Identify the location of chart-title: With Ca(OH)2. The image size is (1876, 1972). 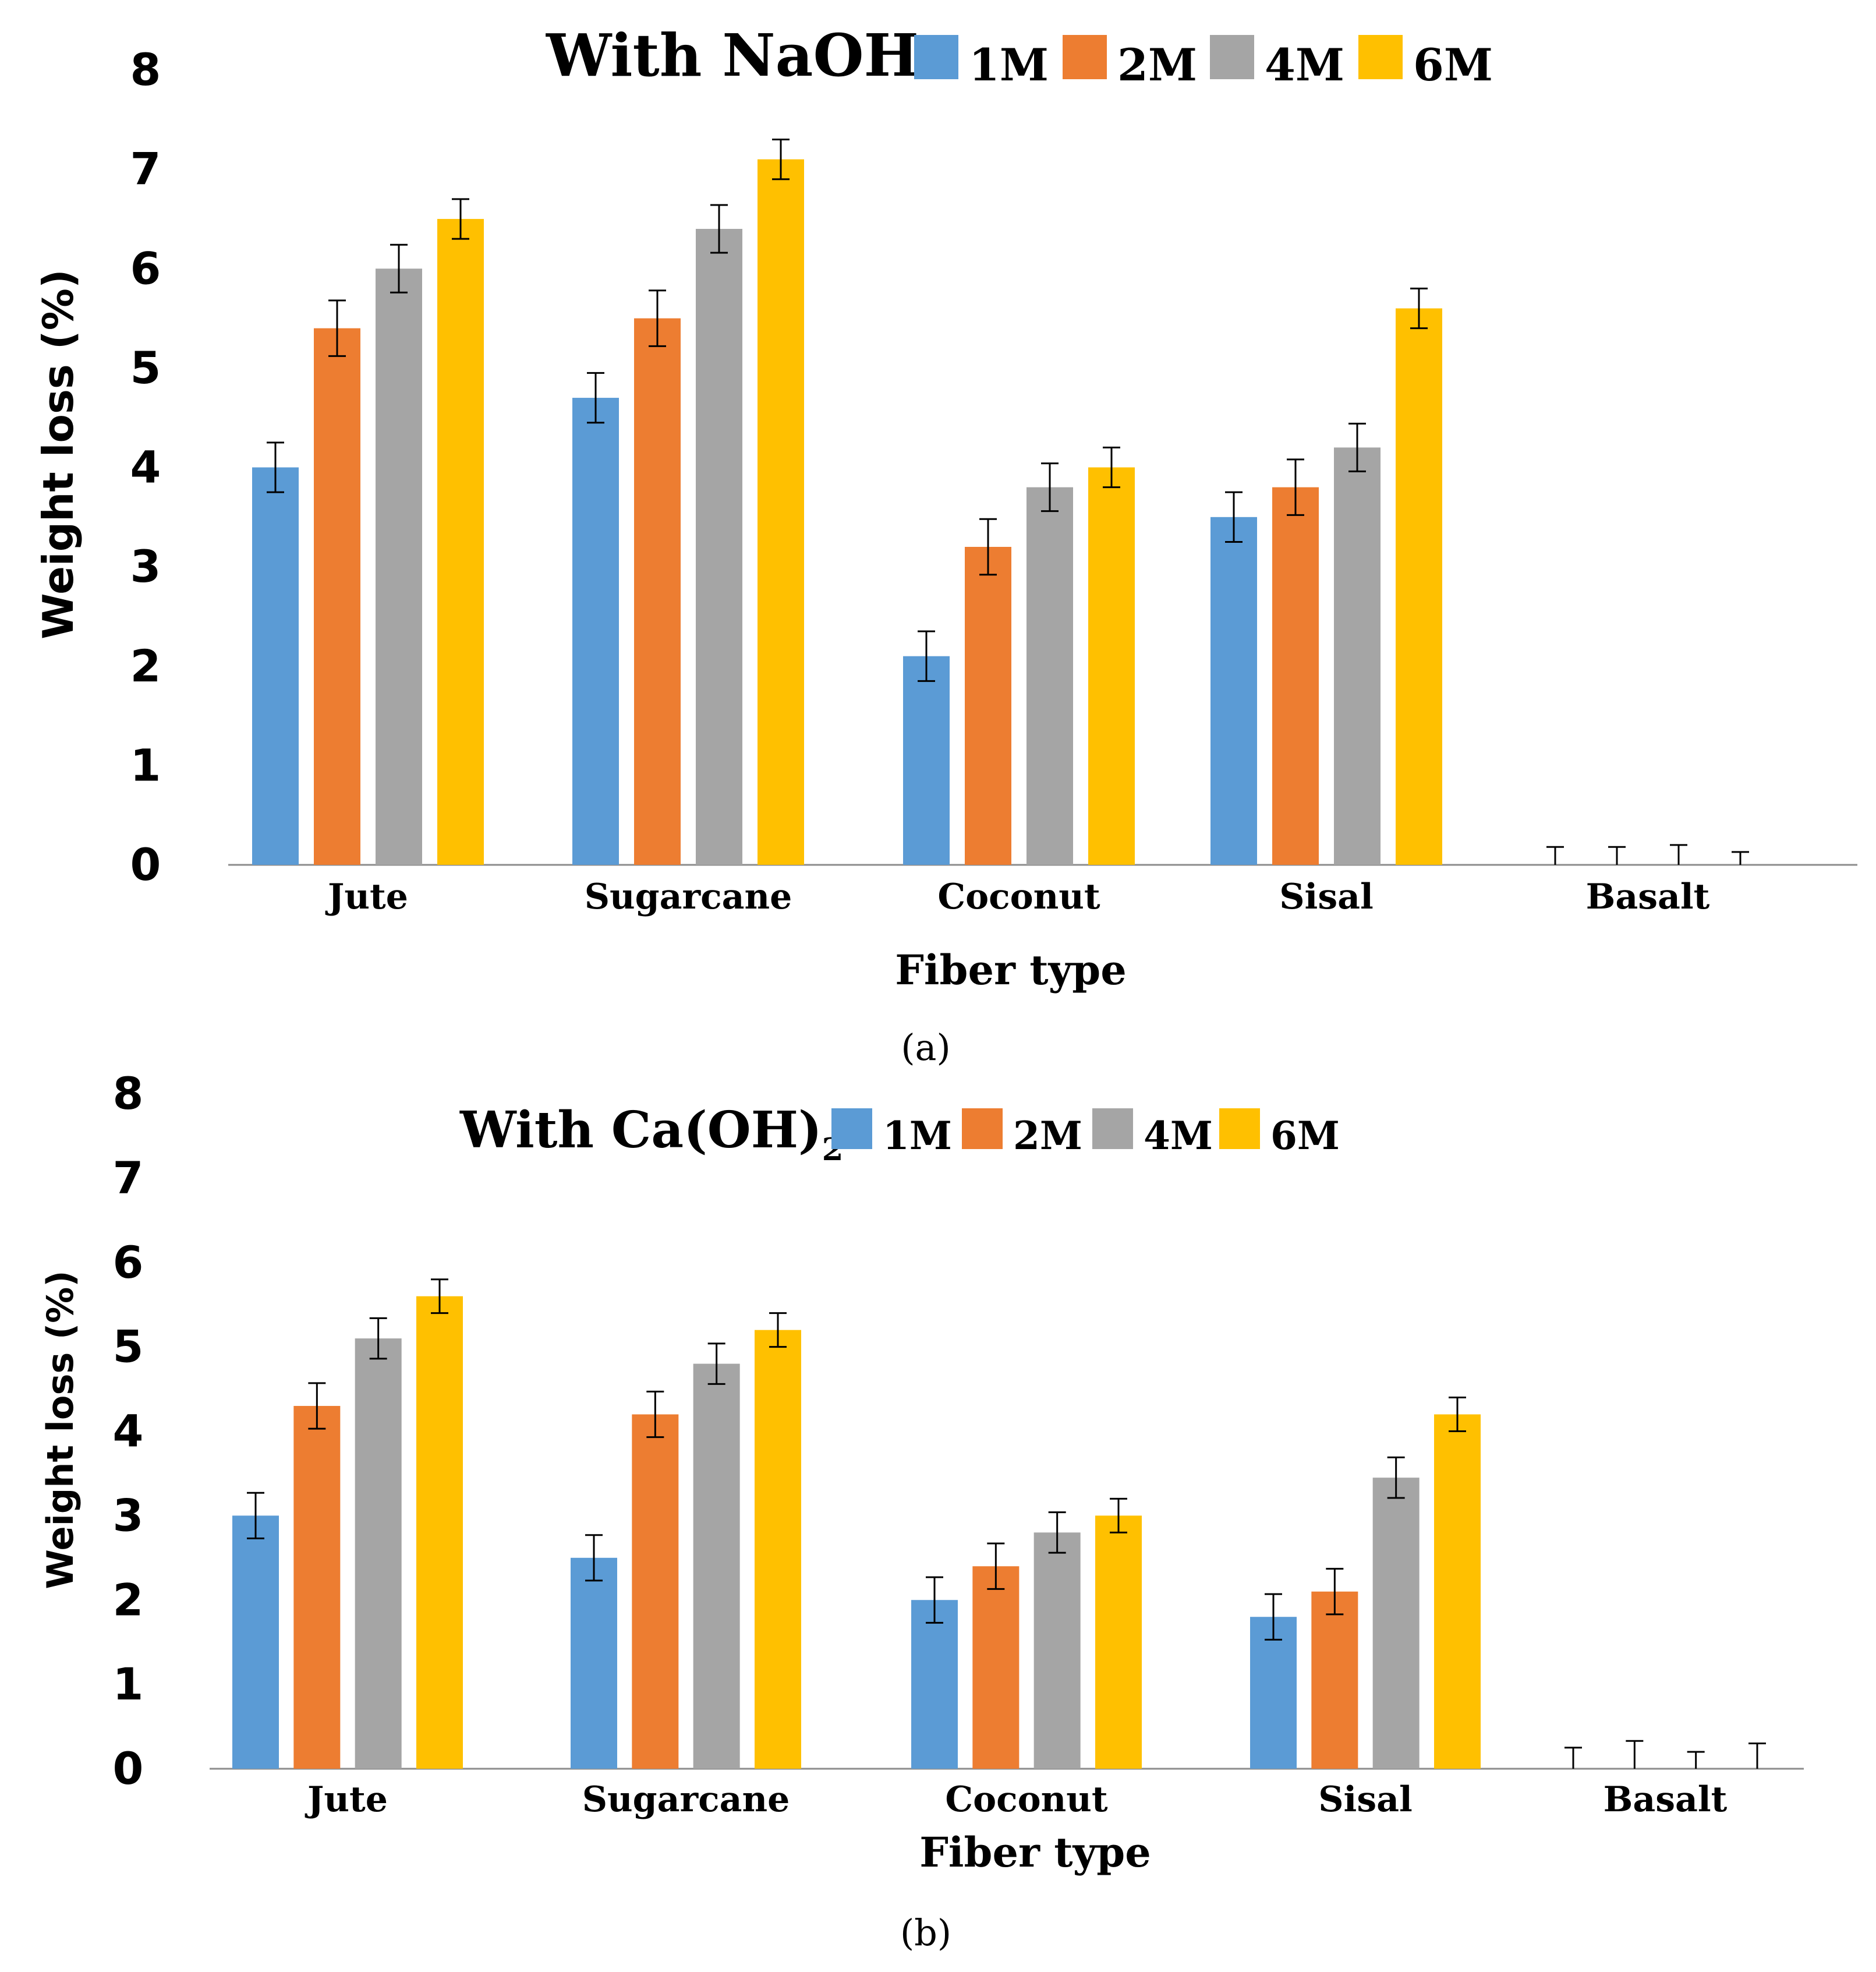
(651, 1135).